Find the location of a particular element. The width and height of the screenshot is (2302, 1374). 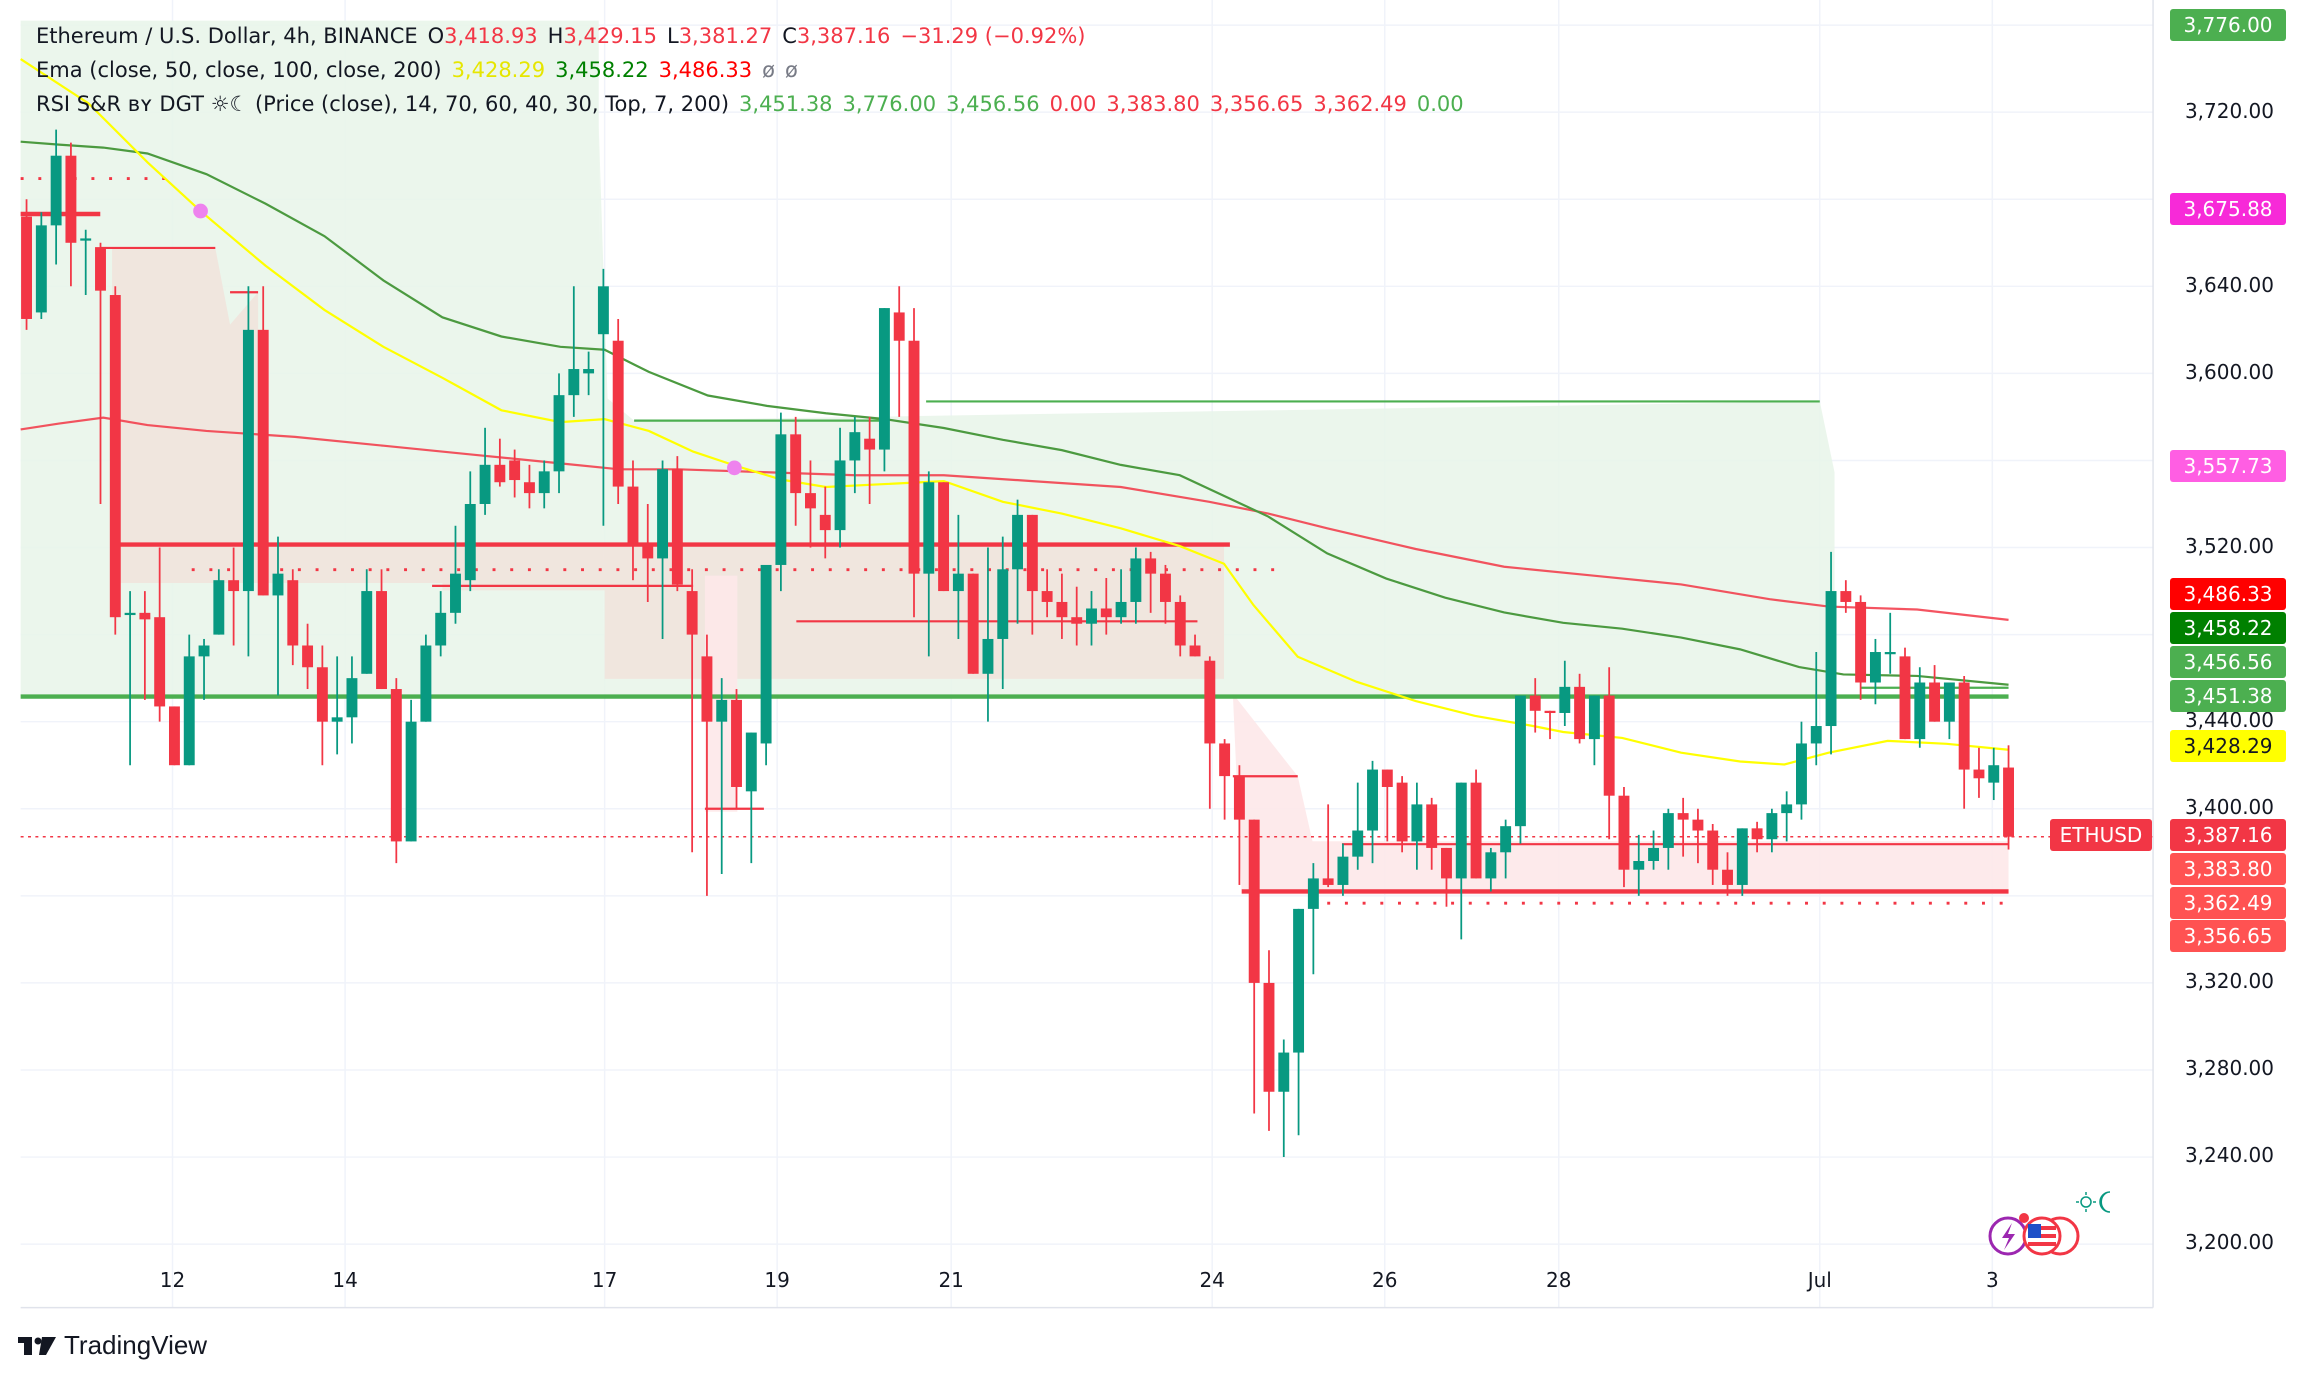

events-icons is located at coordinates (2052, 1220).